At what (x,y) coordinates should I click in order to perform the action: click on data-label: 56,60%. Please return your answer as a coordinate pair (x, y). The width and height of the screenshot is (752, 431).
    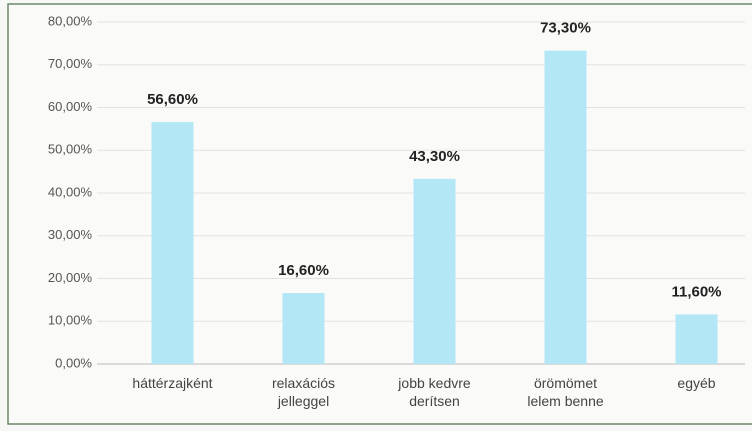
    Looking at the image, I should click on (172, 99).